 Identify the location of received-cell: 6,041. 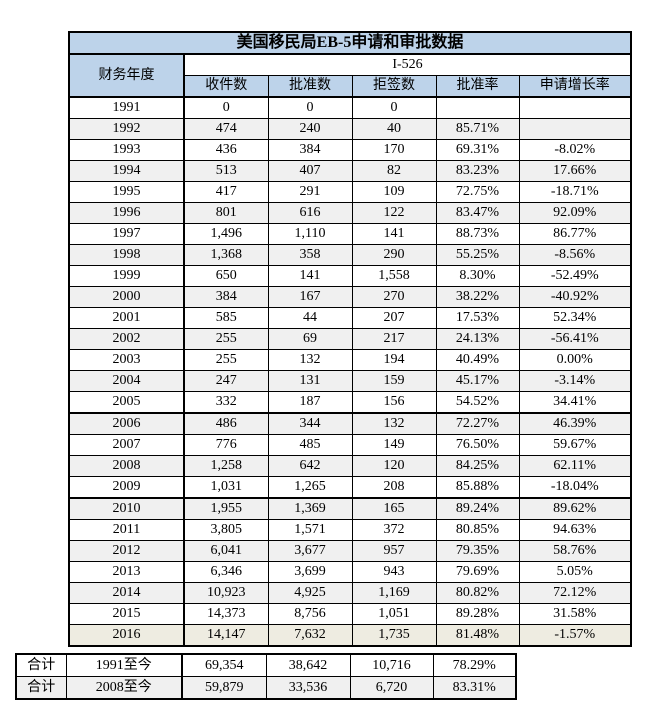
(226, 551).